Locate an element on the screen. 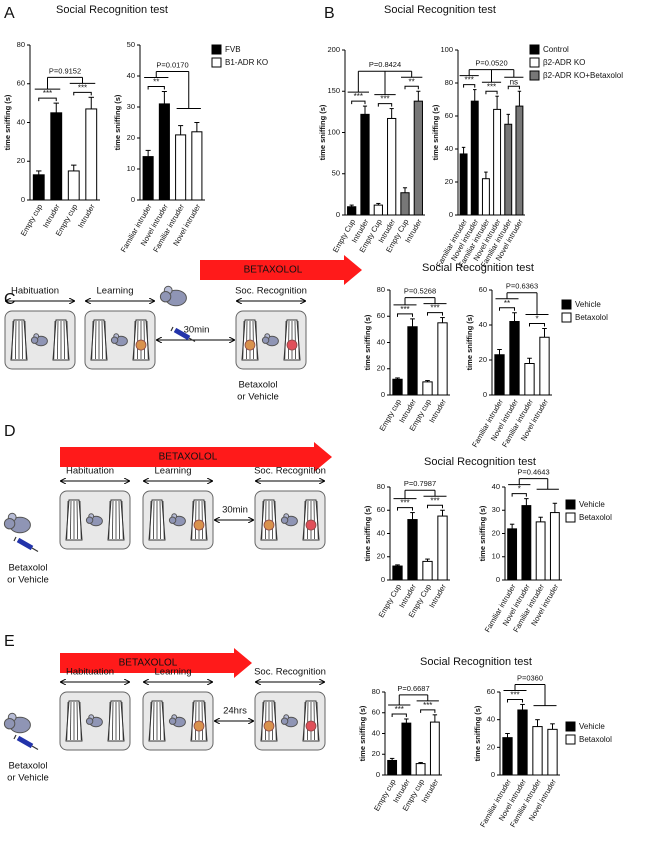  drug-arrow is located at coordinates (156, 663).